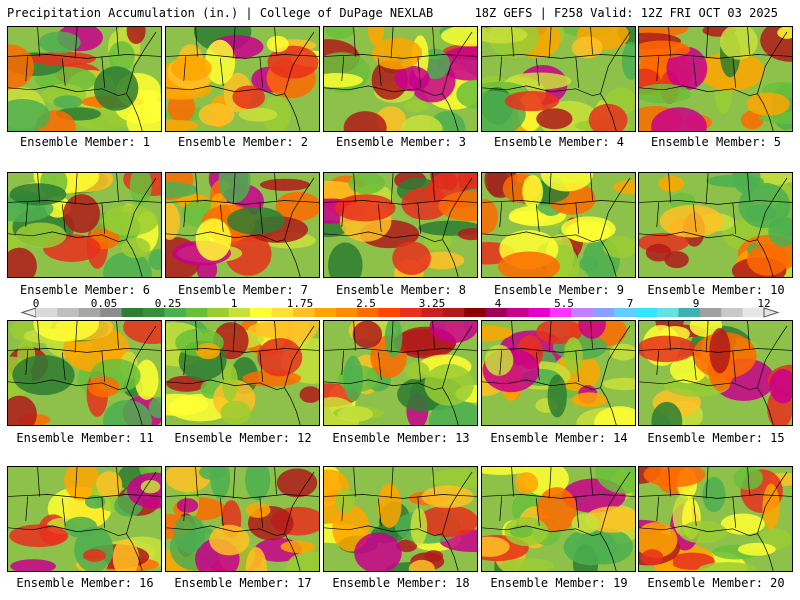  Describe the element at coordinates (243, 438) in the screenshot. I see `ensemble-member-label: Ensemble Member: 12` at that location.